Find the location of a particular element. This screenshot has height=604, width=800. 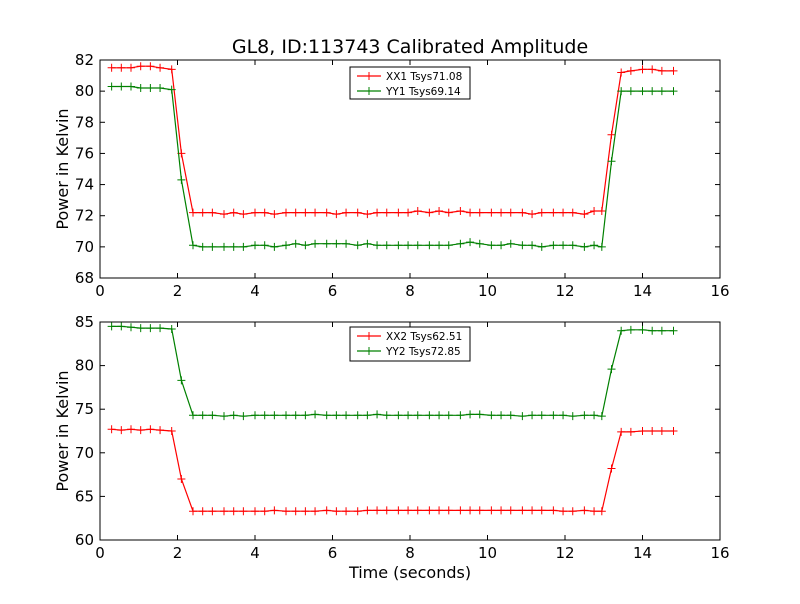

x-tick-label: 14 is located at coordinates (642, 291).